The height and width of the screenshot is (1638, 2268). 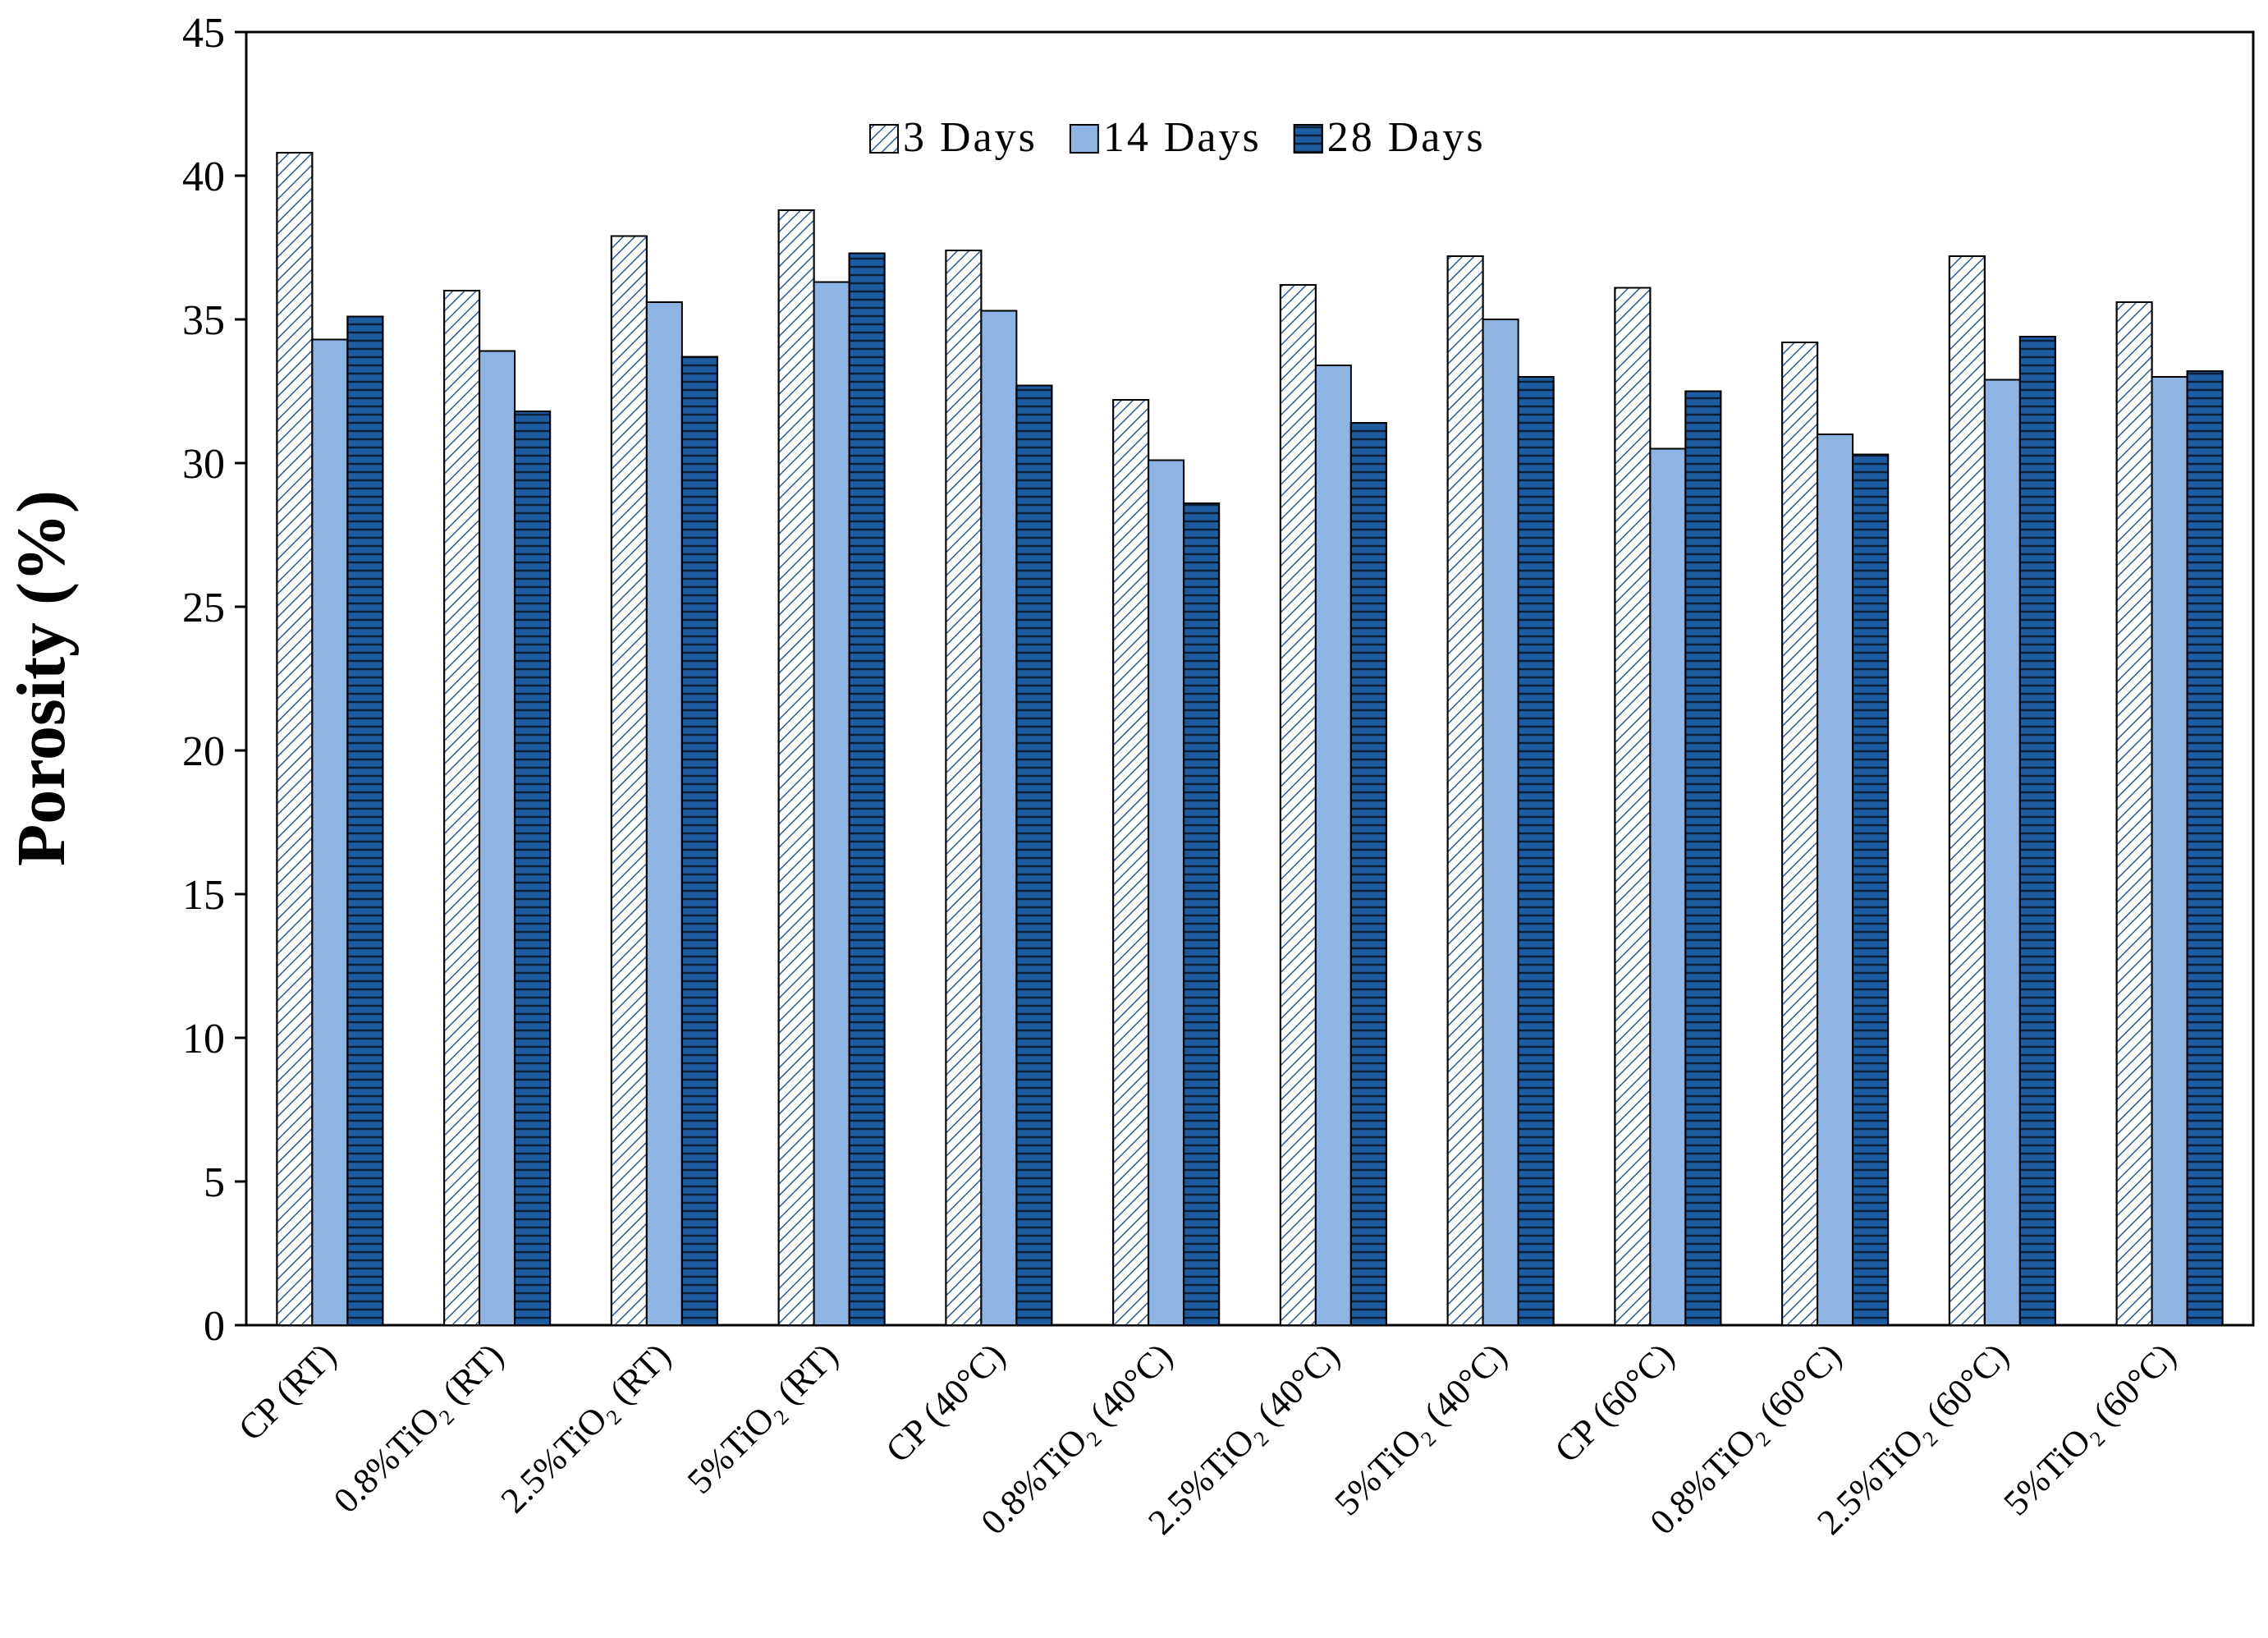 I want to click on y-tick-label: 10, so click(x=203, y=1039).